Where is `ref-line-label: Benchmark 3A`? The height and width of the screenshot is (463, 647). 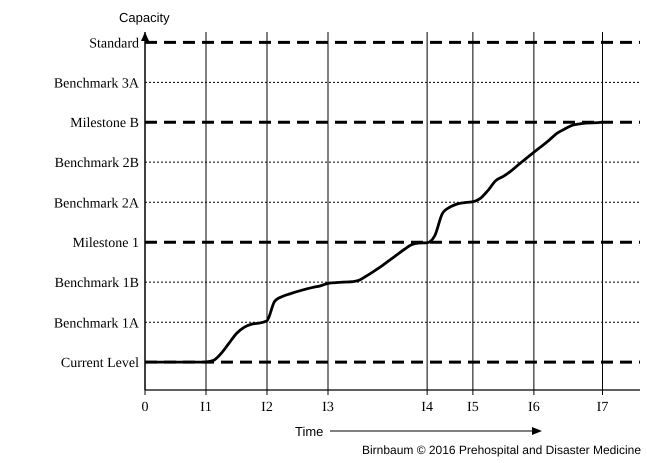
ref-line-label: Benchmark 3A is located at coordinates (97, 84).